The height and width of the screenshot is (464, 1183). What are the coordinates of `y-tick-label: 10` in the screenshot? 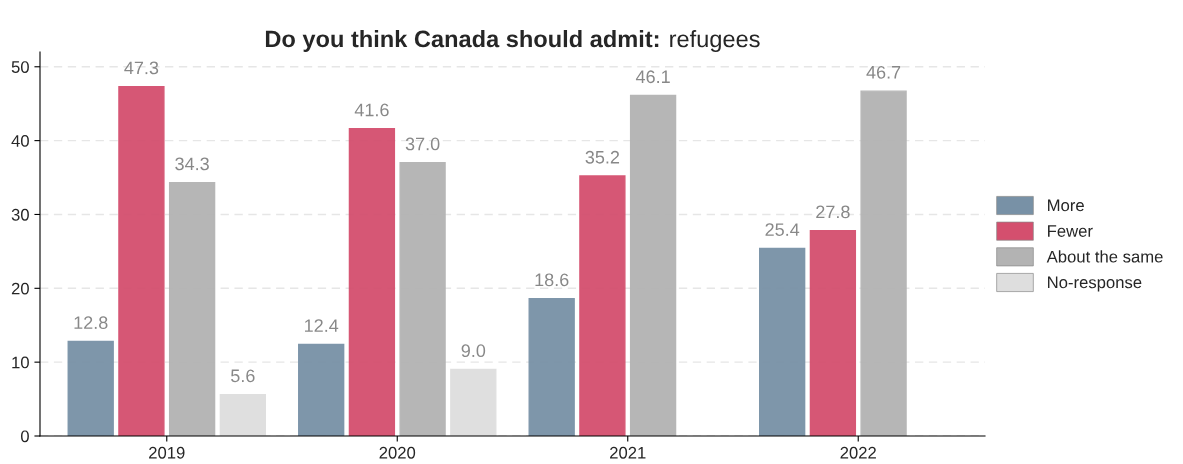 It's located at (20, 362).